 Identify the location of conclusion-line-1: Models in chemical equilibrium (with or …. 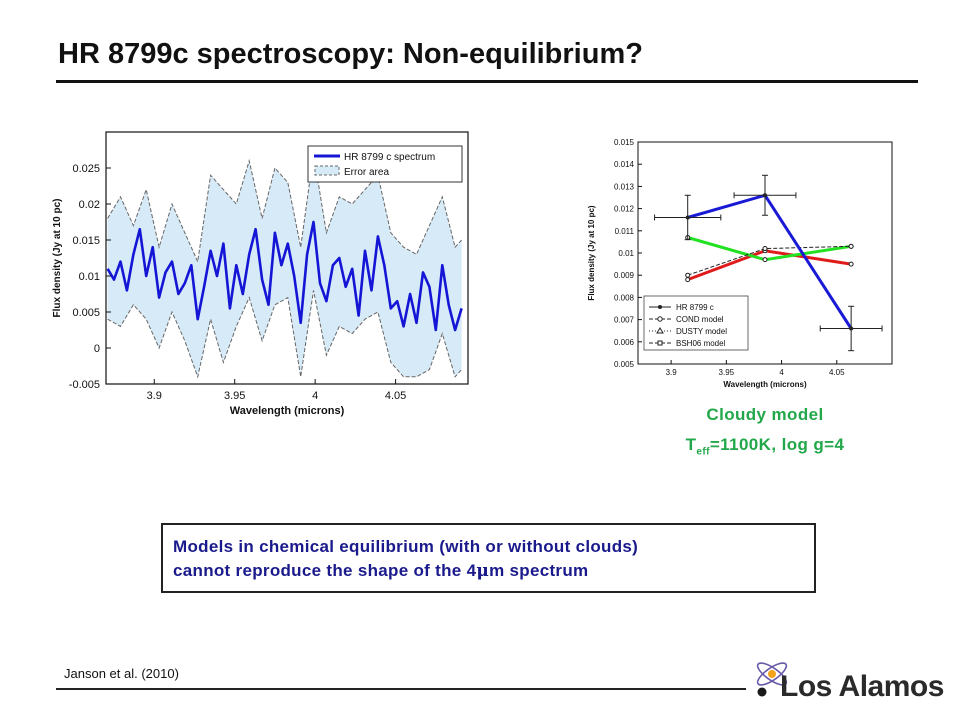
(406, 546).